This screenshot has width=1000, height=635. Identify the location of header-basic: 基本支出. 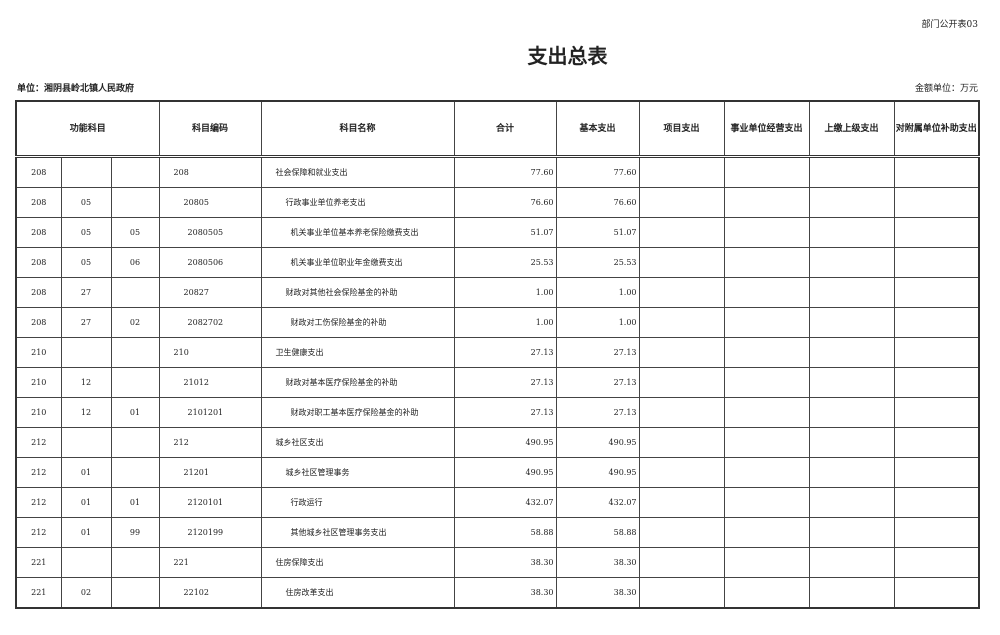
(597, 129).